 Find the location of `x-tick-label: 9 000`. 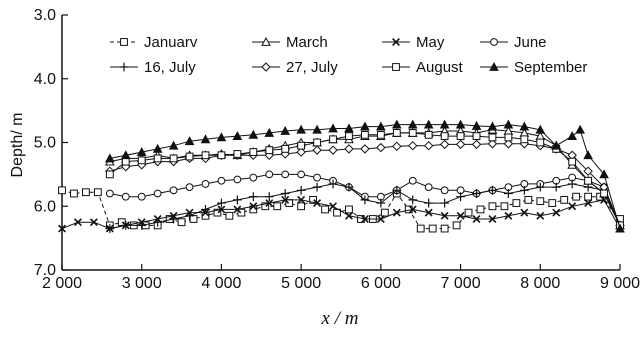

x-tick-label: 9 000 is located at coordinates (620, 283).